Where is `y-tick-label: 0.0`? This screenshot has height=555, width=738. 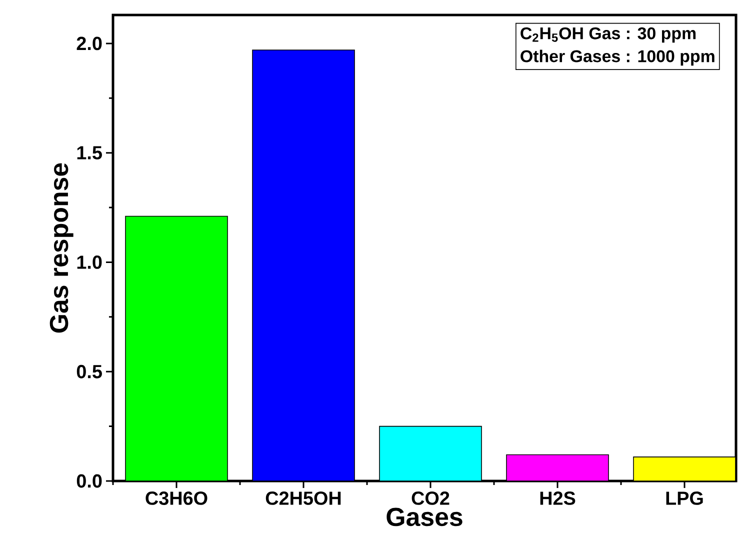 y-tick-label: 0.0 is located at coordinates (89, 481).